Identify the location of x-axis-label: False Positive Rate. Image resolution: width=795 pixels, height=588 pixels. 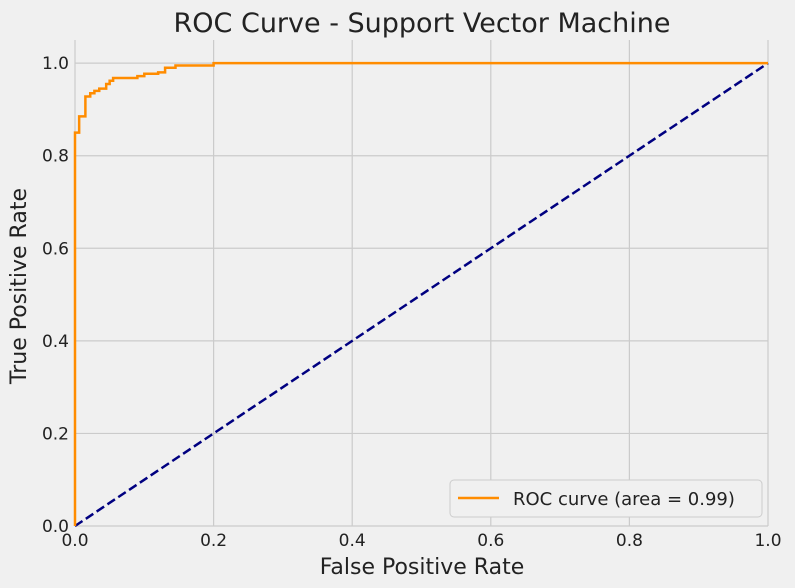
(422, 567).